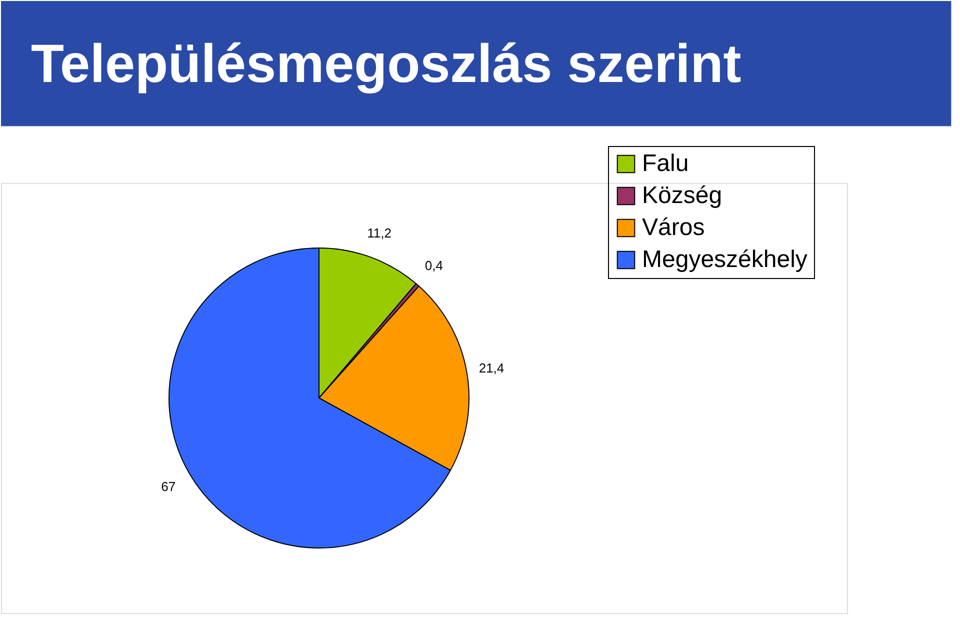  Describe the element at coordinates (386, 64) in the screenshot. I see `chart-title: Településmegoszlás szerint` at that location.